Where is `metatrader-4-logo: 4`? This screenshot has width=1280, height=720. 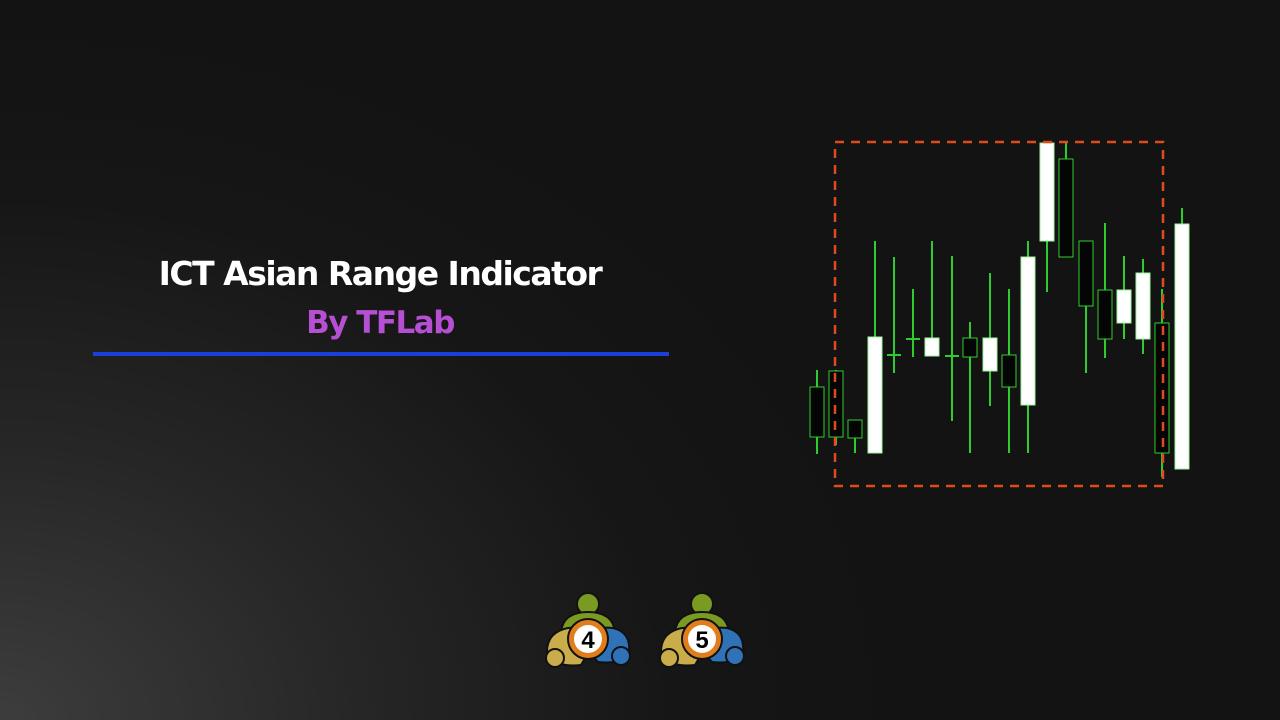
metatrader-4-logo: 4 is located at coordinates (588, 632).